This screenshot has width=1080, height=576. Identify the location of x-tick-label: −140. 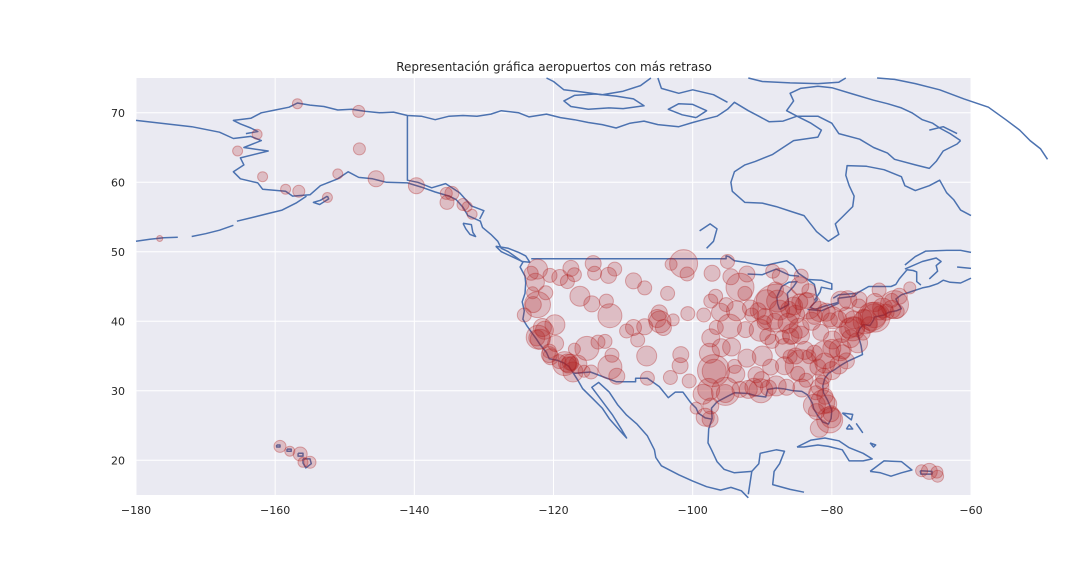
(414, 510).